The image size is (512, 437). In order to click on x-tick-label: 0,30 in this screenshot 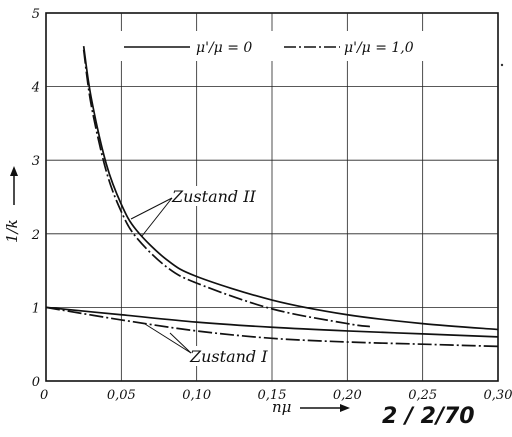, I will do `click(498, 395)`.